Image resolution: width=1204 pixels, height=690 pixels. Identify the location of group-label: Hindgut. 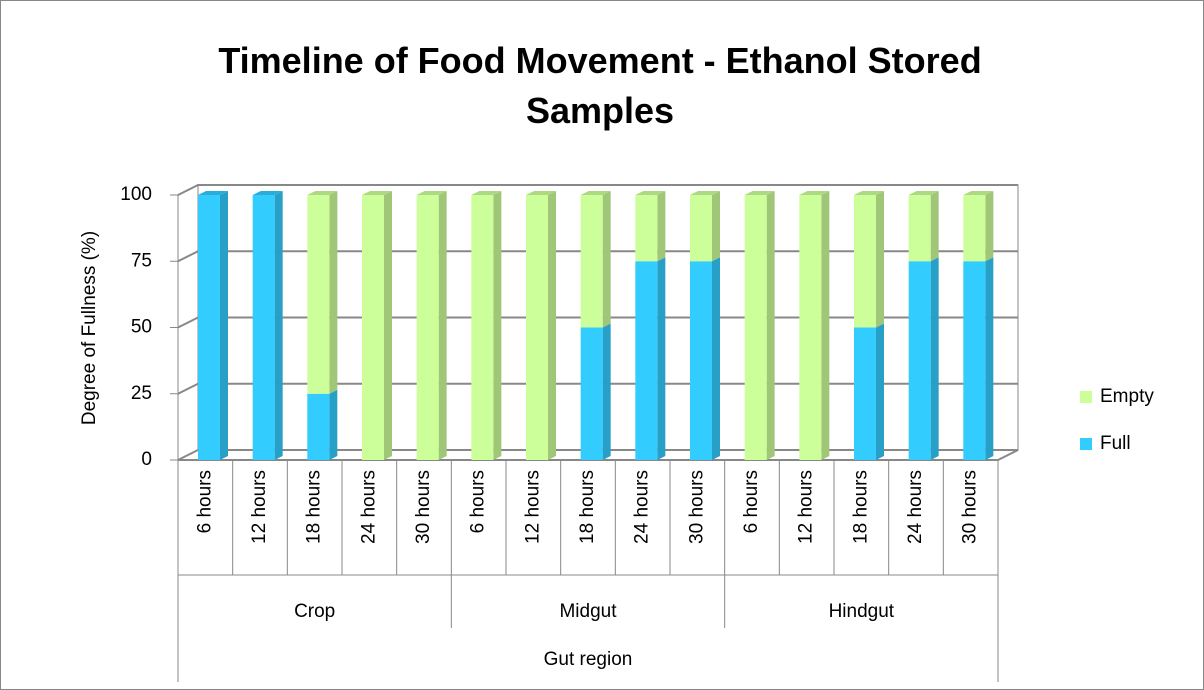
(862, 611).